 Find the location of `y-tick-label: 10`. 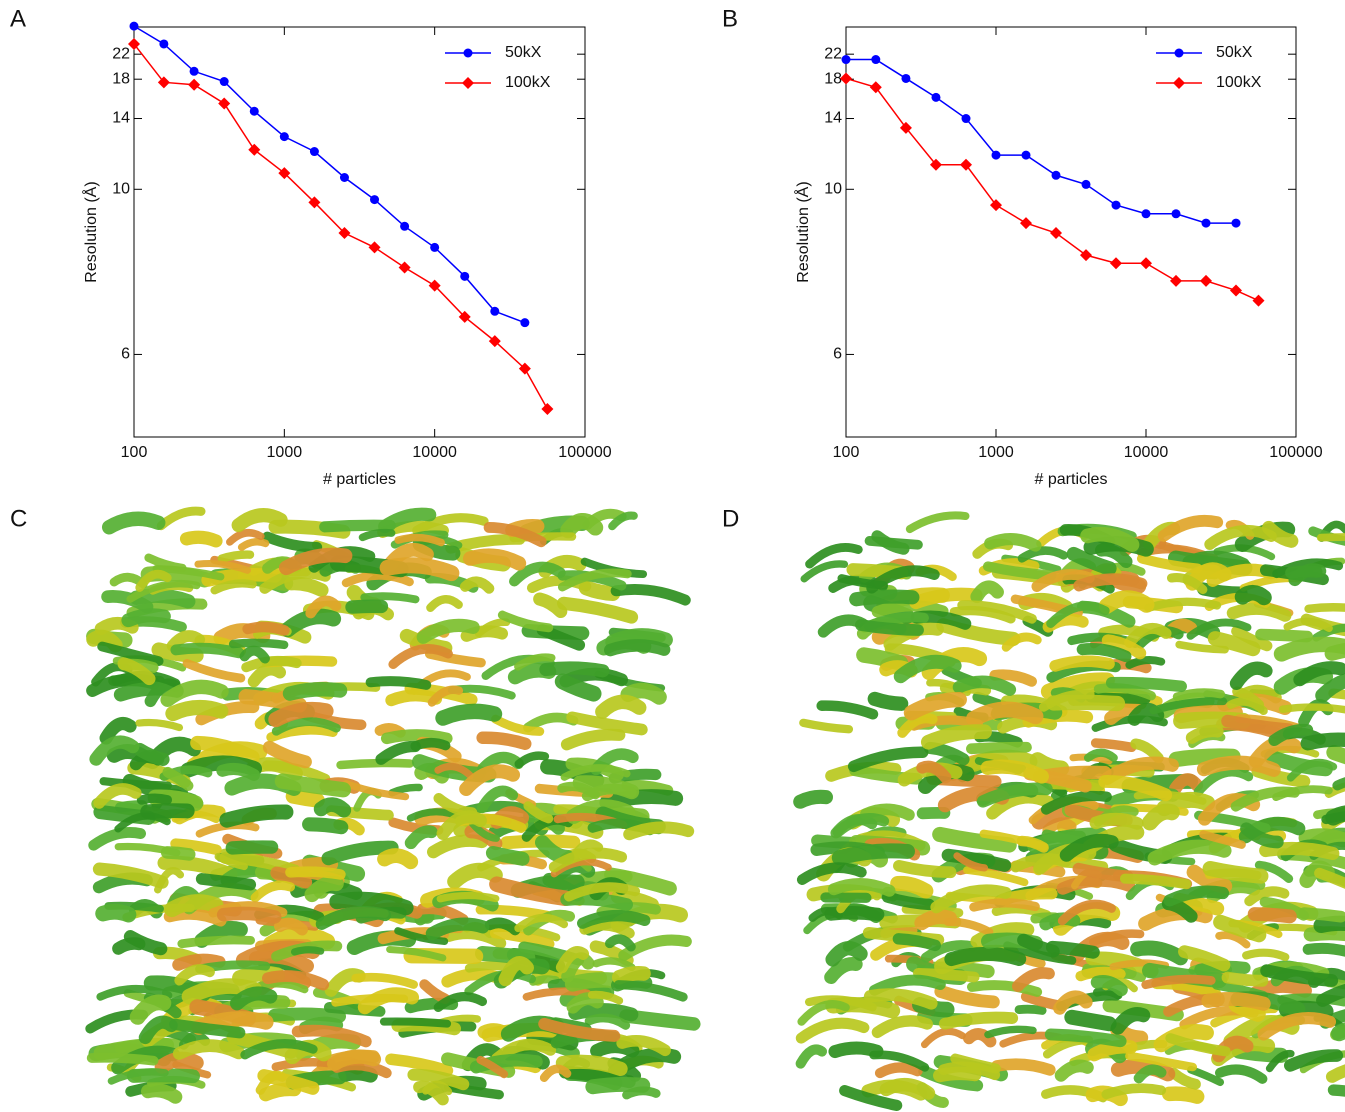

y-tick-label: 10 is located at coordinates (121, 189).